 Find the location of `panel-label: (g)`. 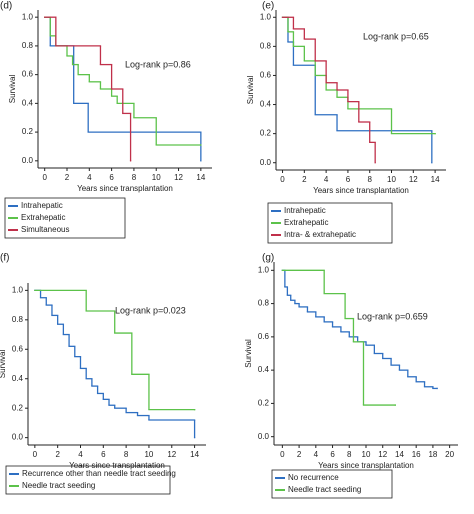

panel-label: (g) is located at coordinates (268, 258).